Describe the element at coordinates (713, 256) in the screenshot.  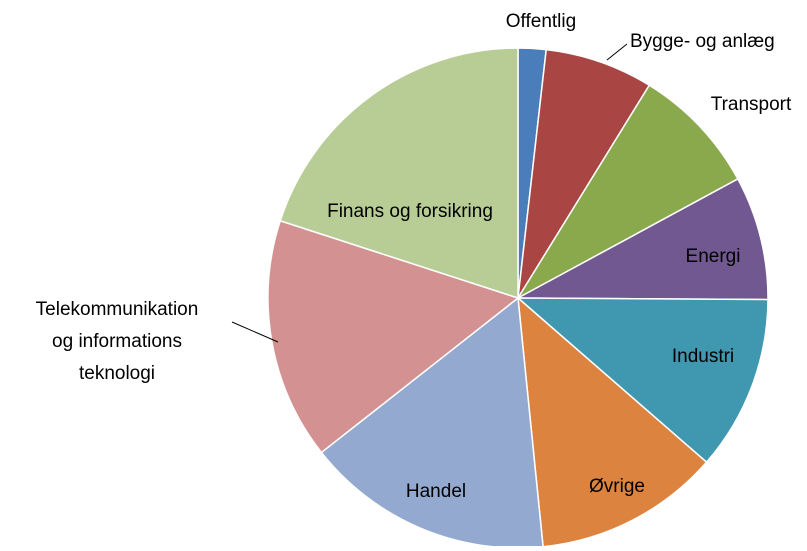
I see `slice-label: Energi` at that location.